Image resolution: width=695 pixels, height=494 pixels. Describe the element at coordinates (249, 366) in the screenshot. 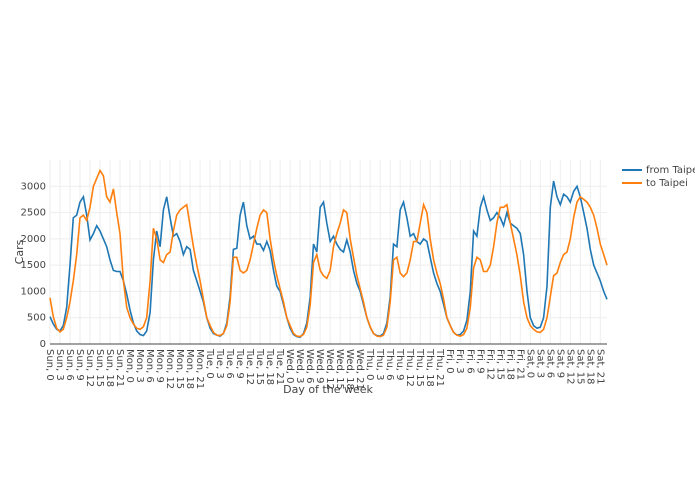

I see `x-tick-label: Tue, 12` at that location.